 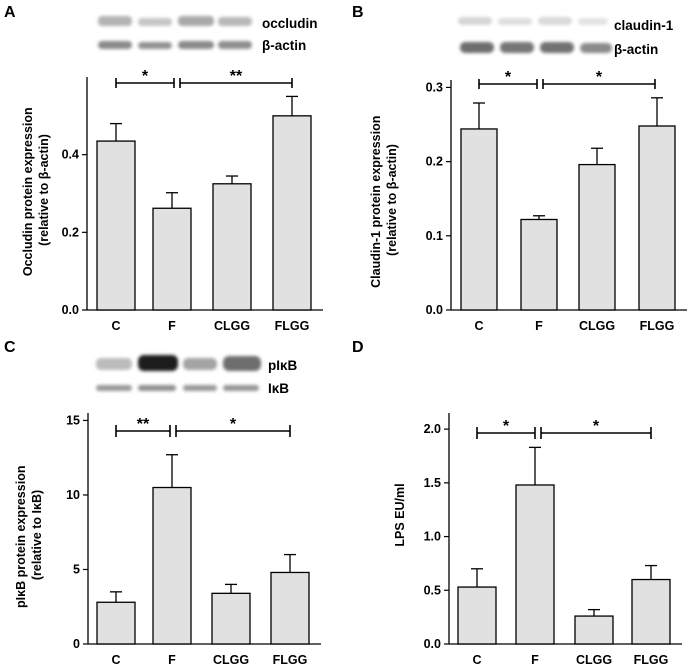 What do you see at coordinates (284, 45) in the screenshot?
I see `blot-label: β-actin` at bounding box center [284, 45].